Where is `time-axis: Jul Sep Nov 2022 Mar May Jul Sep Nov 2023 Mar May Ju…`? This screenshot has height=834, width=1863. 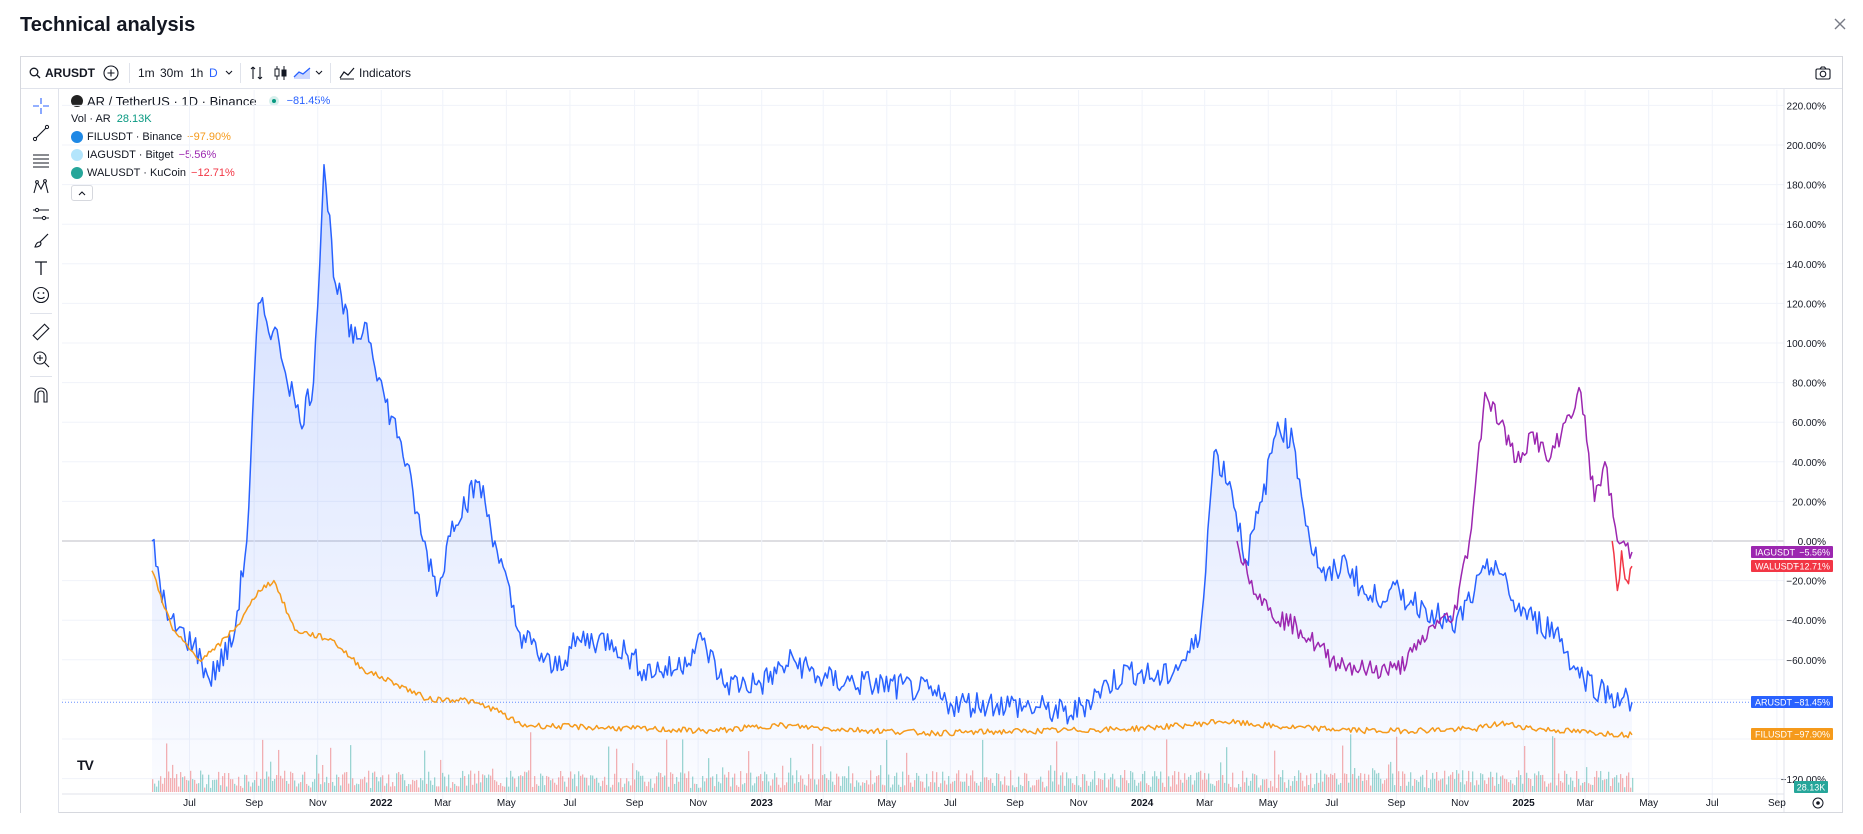 time-axis: Jul Sep Nov 2022 Mar May Jul Sep Nov 2023 Mar May Ju… is located at coordinates (943, 801).